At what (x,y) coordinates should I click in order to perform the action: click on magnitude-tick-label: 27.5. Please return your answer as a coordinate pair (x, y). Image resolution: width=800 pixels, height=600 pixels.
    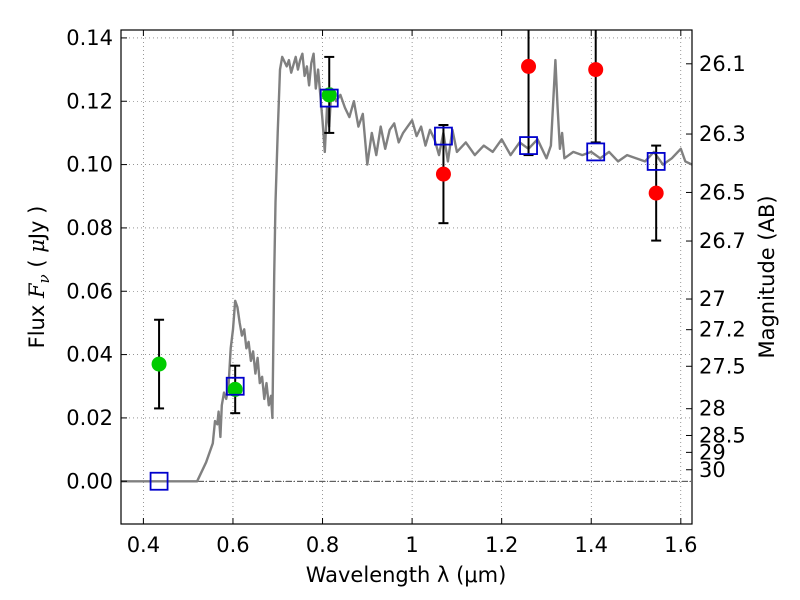
    Looking at the image, I should click on (722, 366).